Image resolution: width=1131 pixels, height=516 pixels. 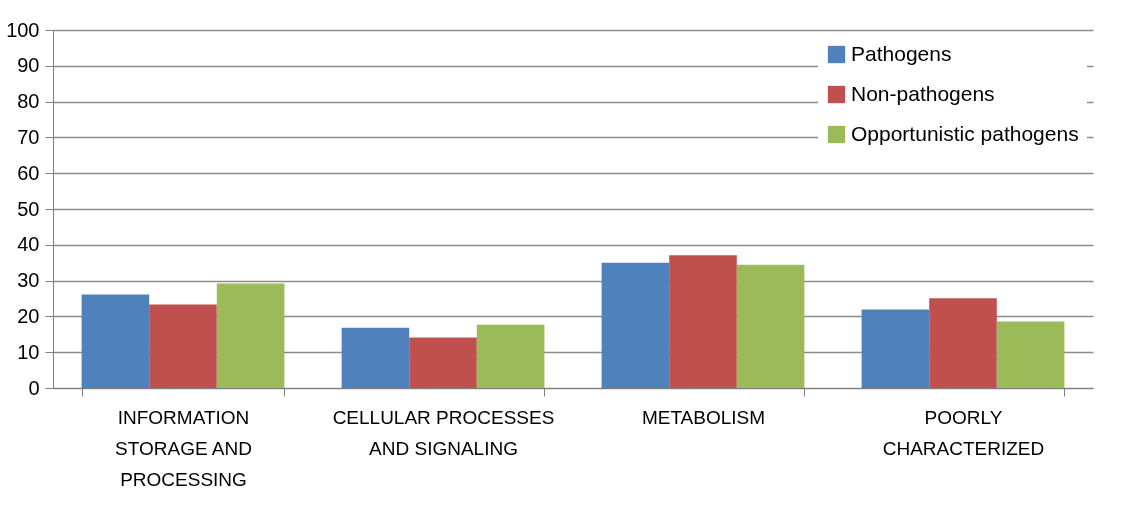 I want to click on y-tick-label: 0, so click(x=34, y=387).